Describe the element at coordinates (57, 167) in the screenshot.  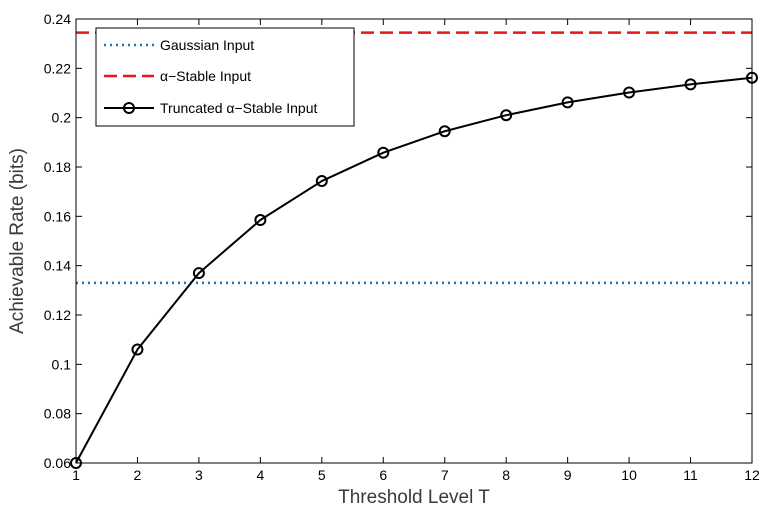
I see `y-tick-label: 0.18` at that location.